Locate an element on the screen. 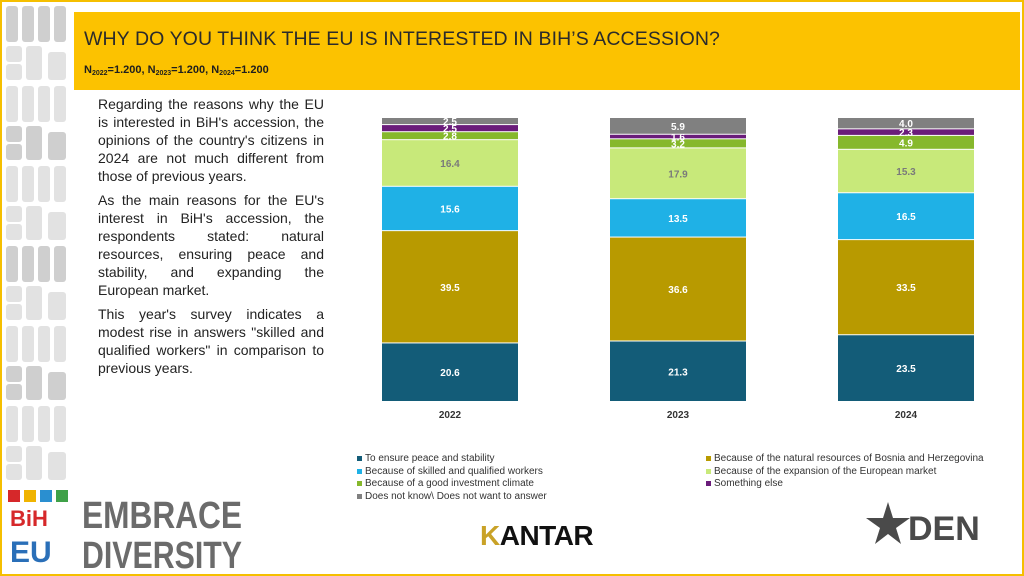 This screenshot has height=576, width=1024. data-label: 20.6 is located at coordinates (450, 373).